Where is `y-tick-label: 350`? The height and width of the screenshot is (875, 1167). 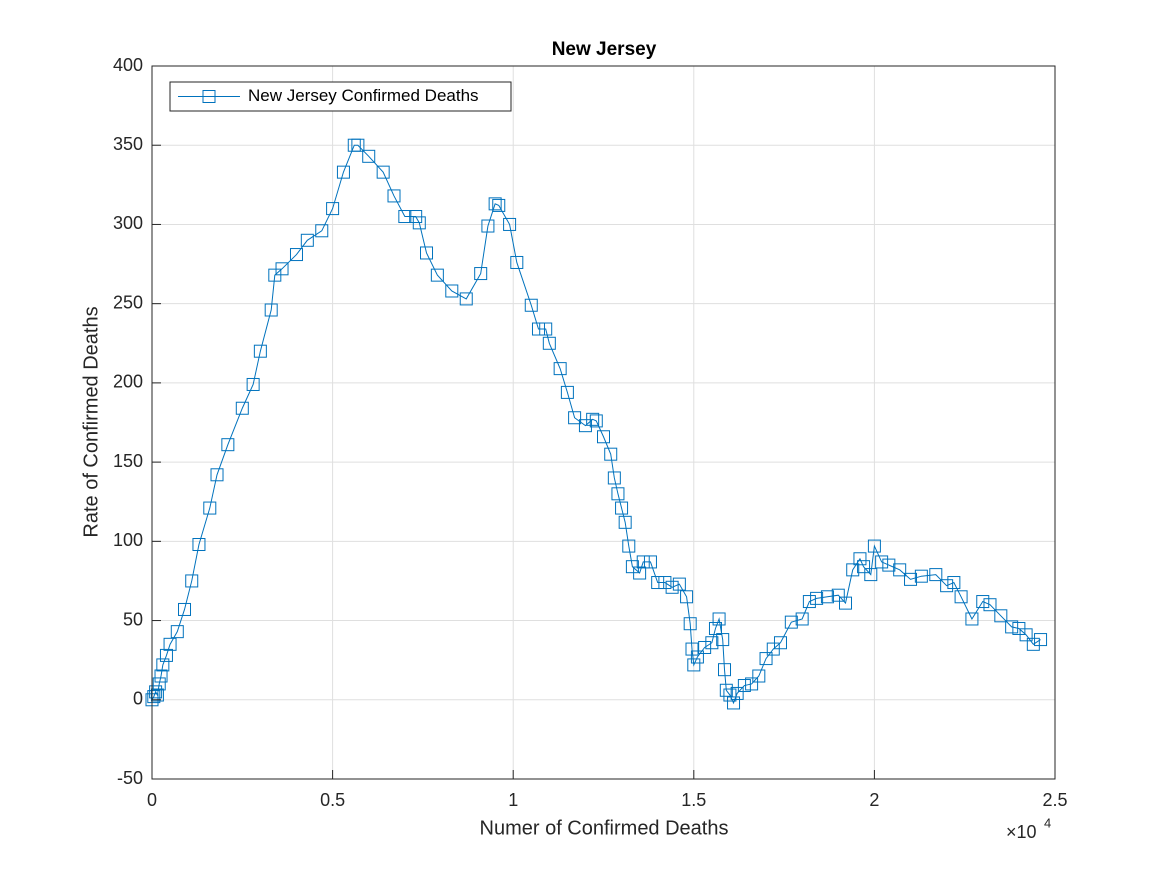
y-tick-label: 350 is located at coordinates (128, 144).